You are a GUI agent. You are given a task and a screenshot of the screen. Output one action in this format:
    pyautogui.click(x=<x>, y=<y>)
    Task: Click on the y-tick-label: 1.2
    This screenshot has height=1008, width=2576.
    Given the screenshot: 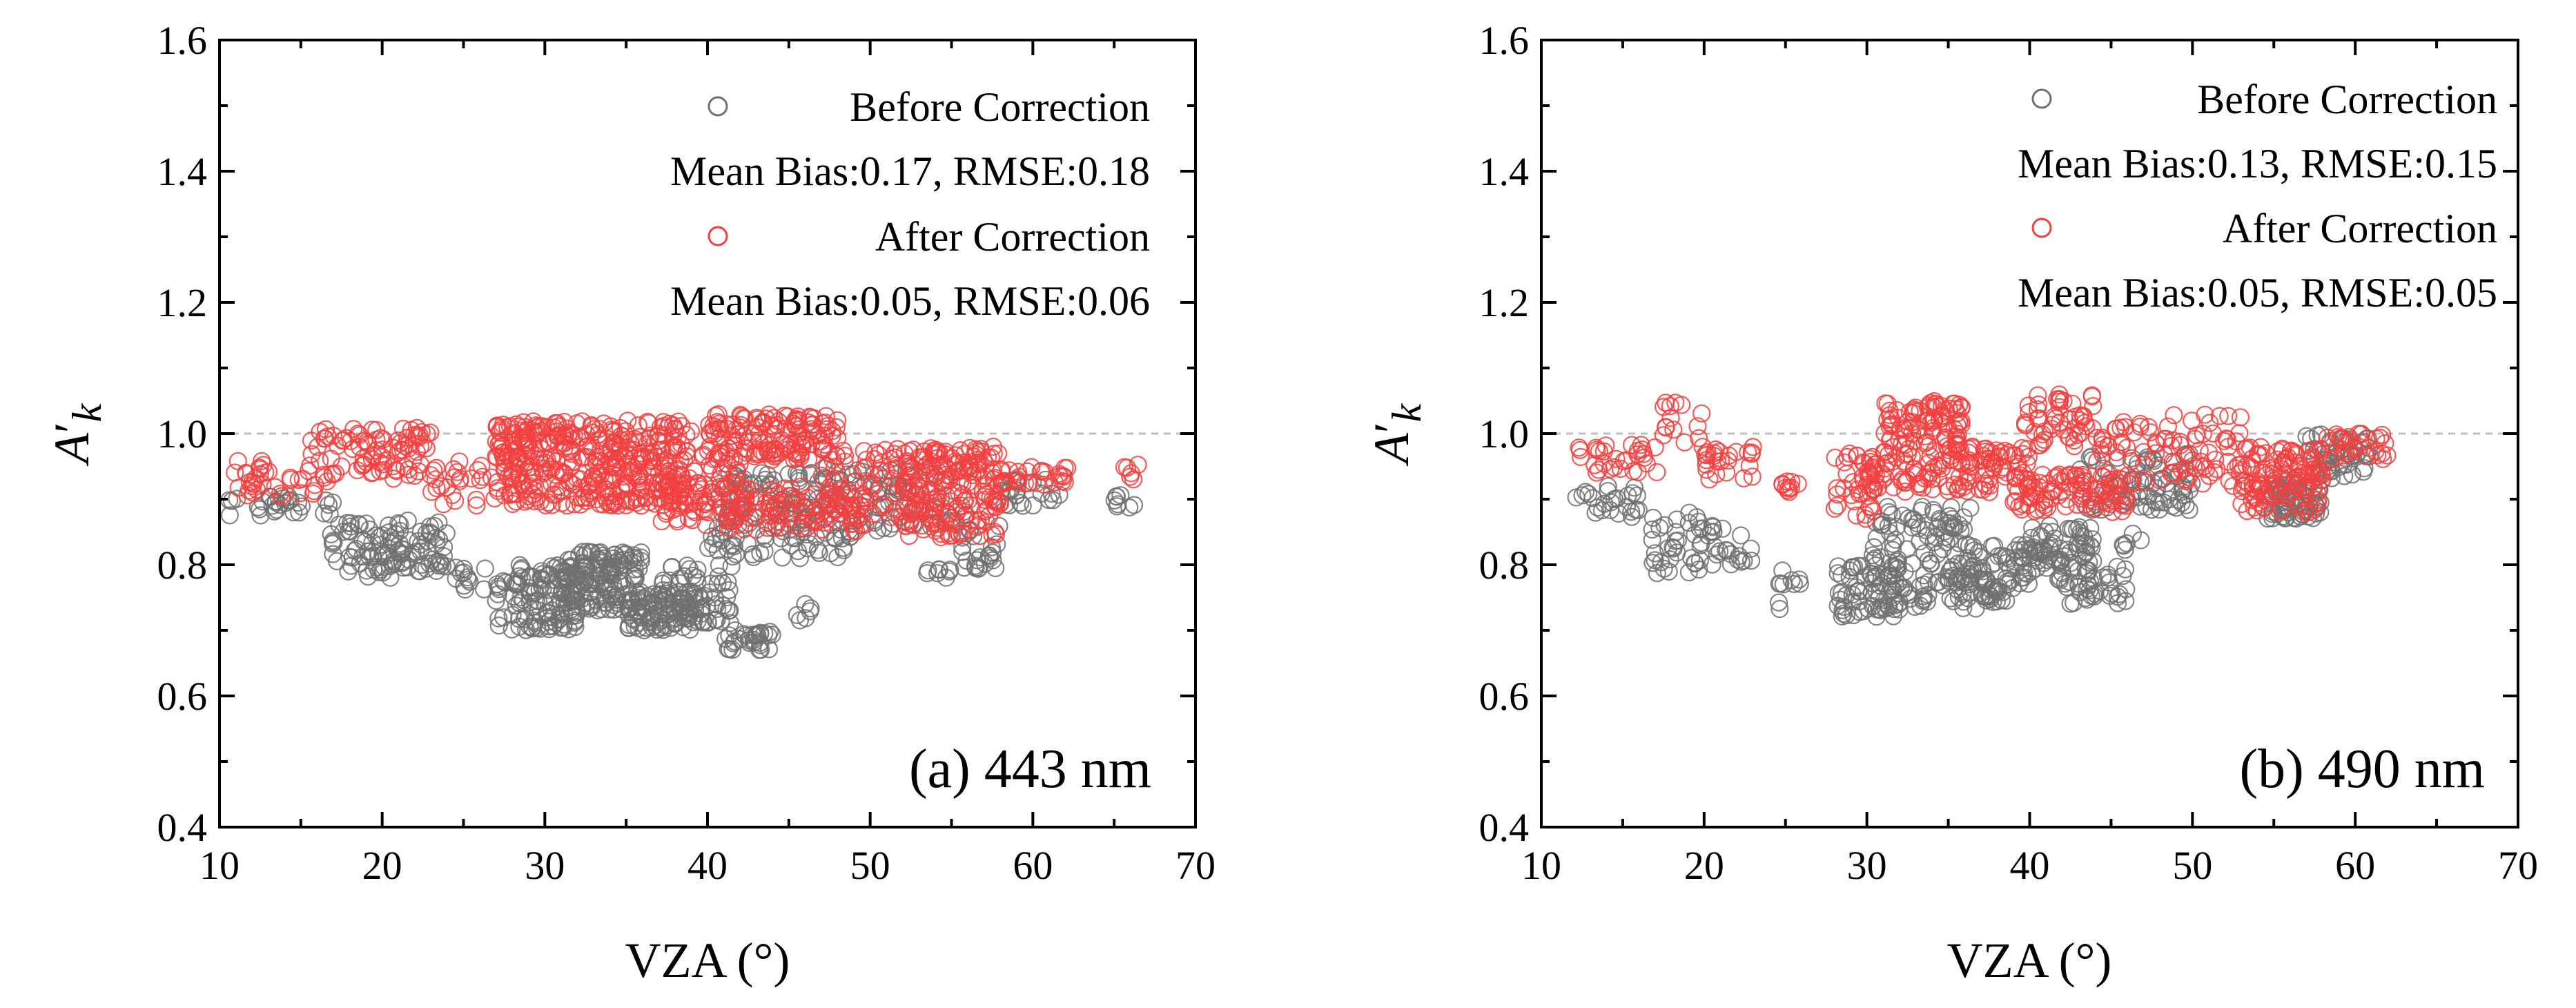 What is the action you would take?
    pyautogui.click(x=182, y=302)
    